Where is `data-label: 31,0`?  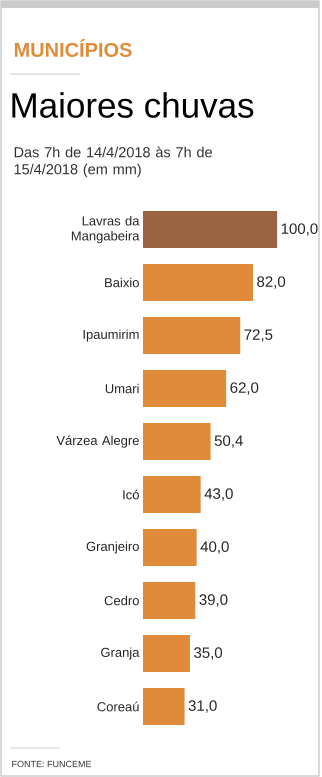
data-label: 31,0 is located at coordinates (202, 706).